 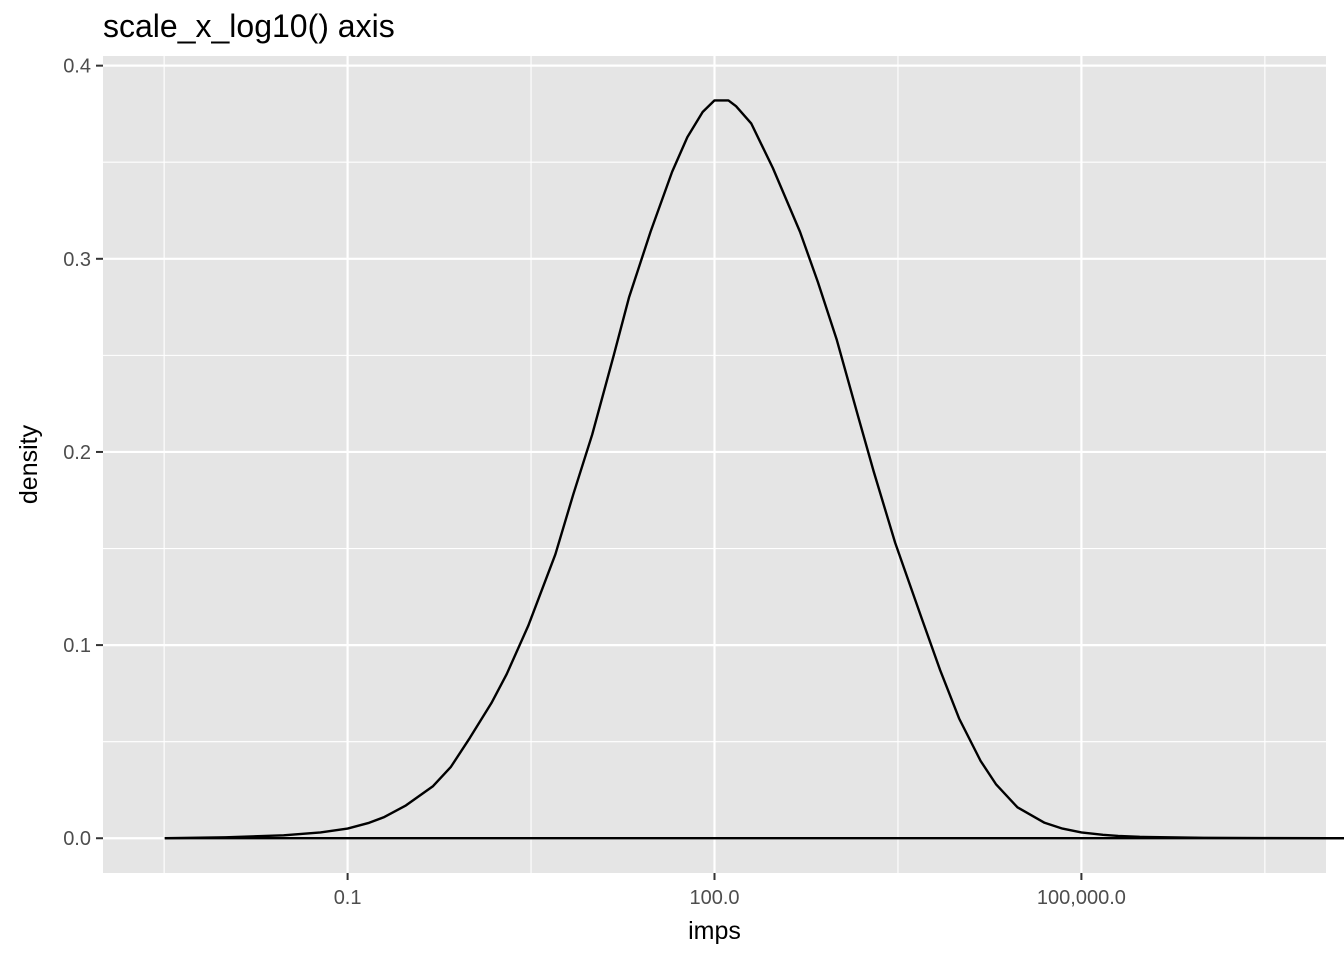 What do you see at coordinates (77, 67) in the screenshot?
I see `y-tick-label: 0.4` at bounding box center [77, 67].